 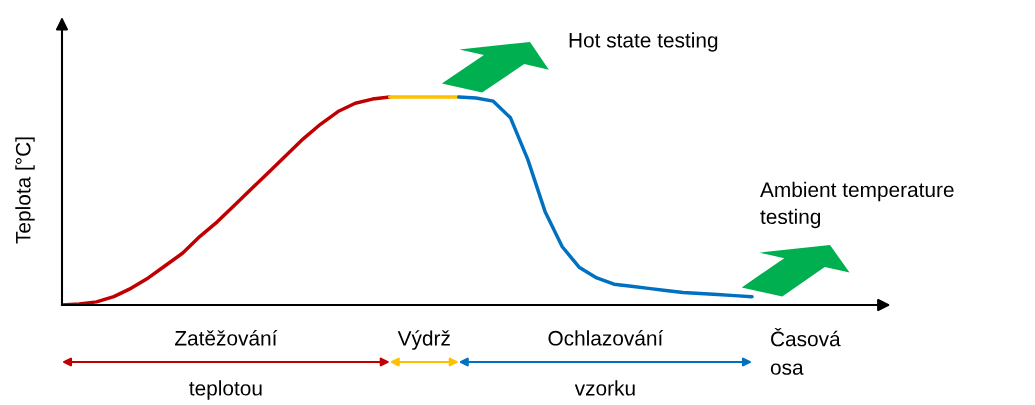 What do you see at coordinates (226, 338) in the screenshot?
I see `text: Zatěžování` at bounding box center [226, 338].